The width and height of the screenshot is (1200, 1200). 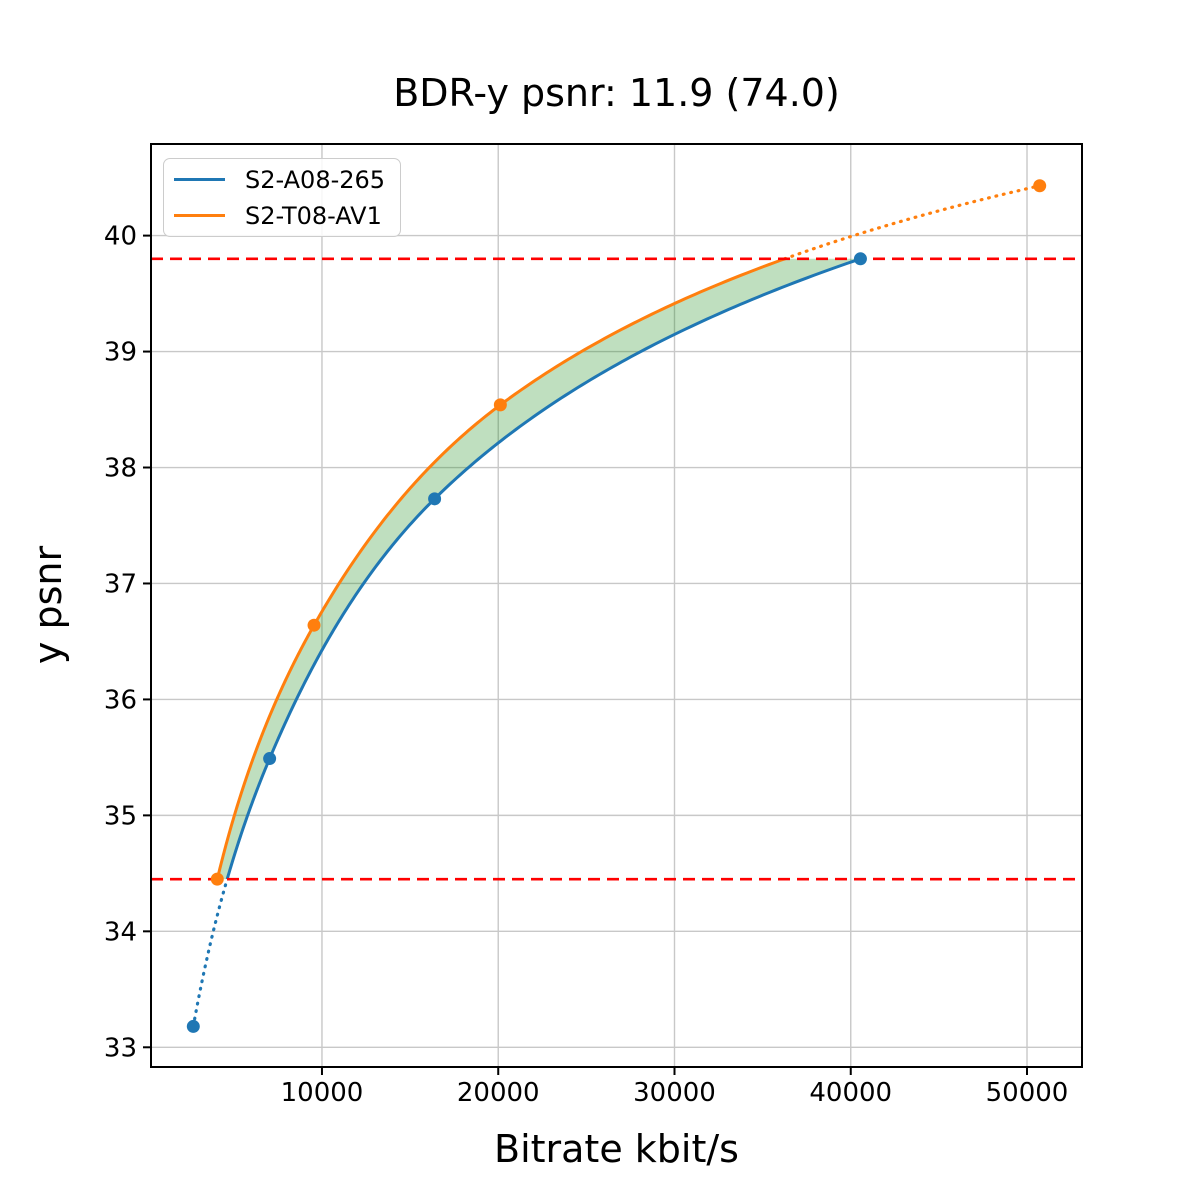 I want to click on x-tick-label: 10000, so click(x=322, y=1093).